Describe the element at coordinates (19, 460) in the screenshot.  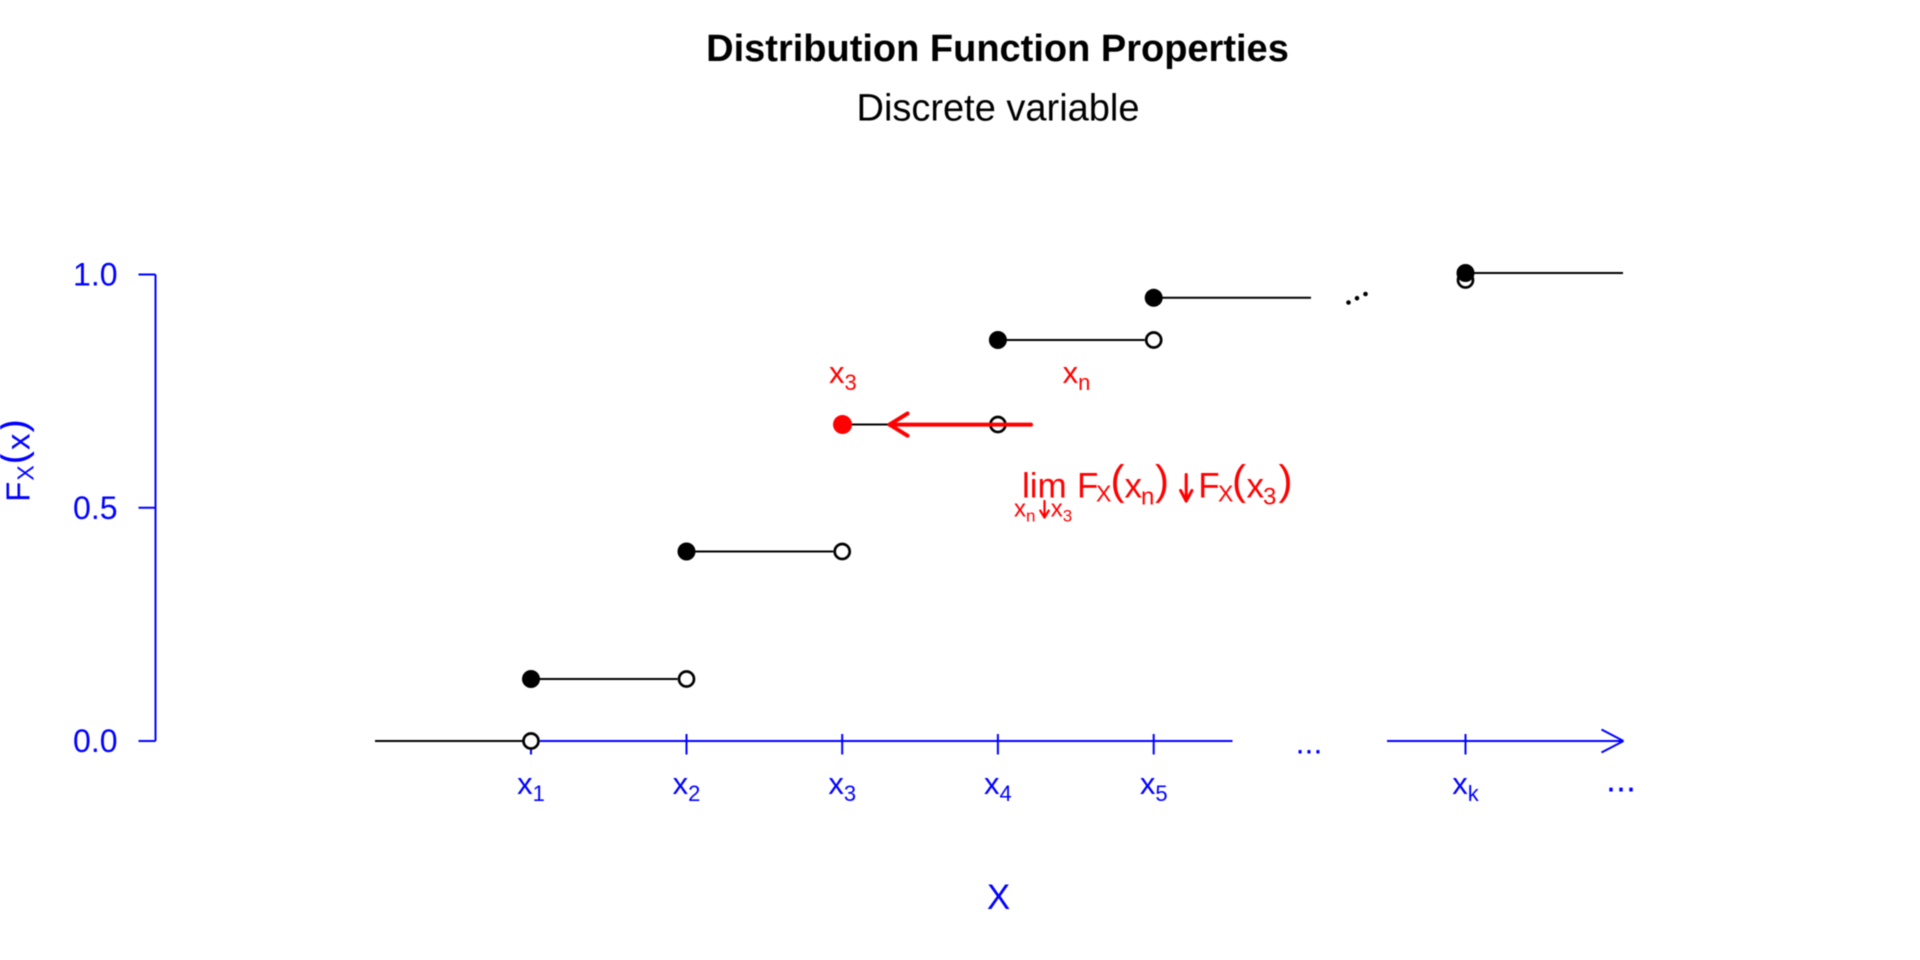
I see `svg-text: FX(x)` at that location.